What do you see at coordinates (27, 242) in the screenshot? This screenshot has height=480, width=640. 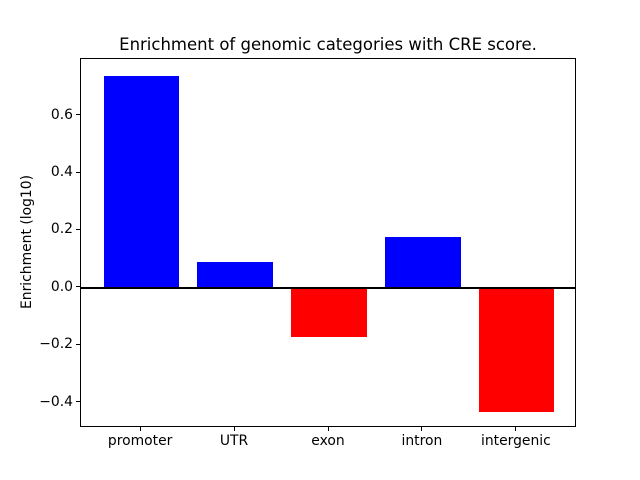 I see `y-axis-label: Enrichment (log10)` at bounding box center [27, 242].